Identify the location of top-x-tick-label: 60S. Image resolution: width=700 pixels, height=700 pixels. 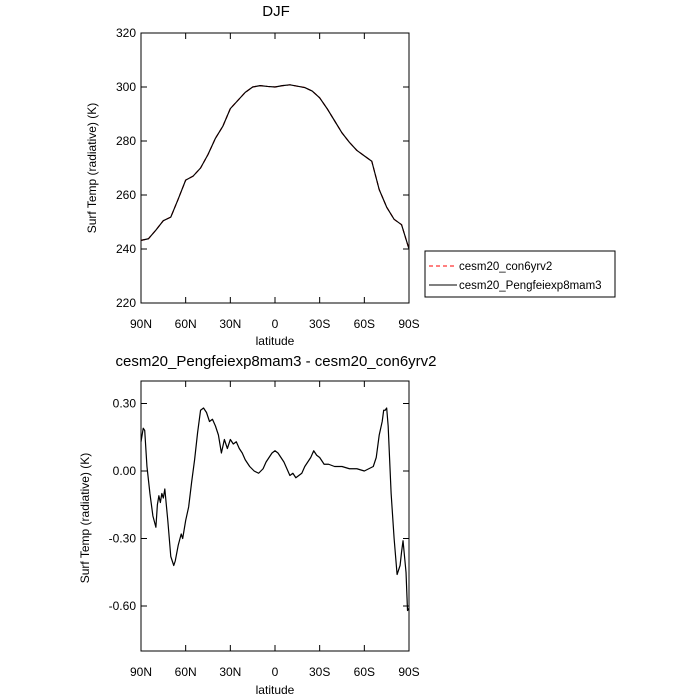
(364, 324).